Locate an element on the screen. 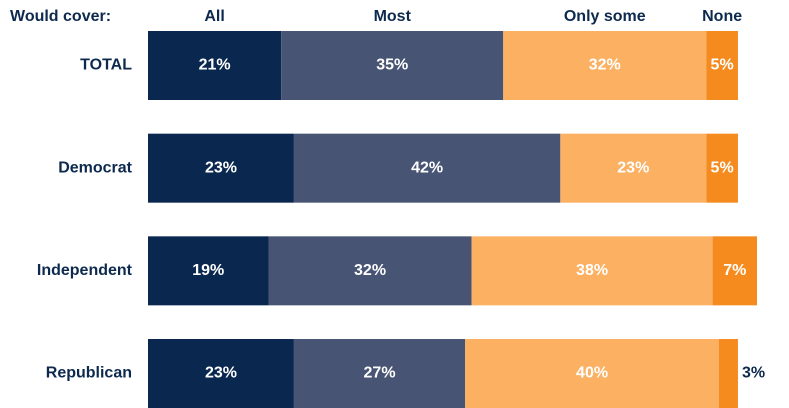 This screenshot has width=789, height=408. value-label: 3% is located at coordinates (753, 373).